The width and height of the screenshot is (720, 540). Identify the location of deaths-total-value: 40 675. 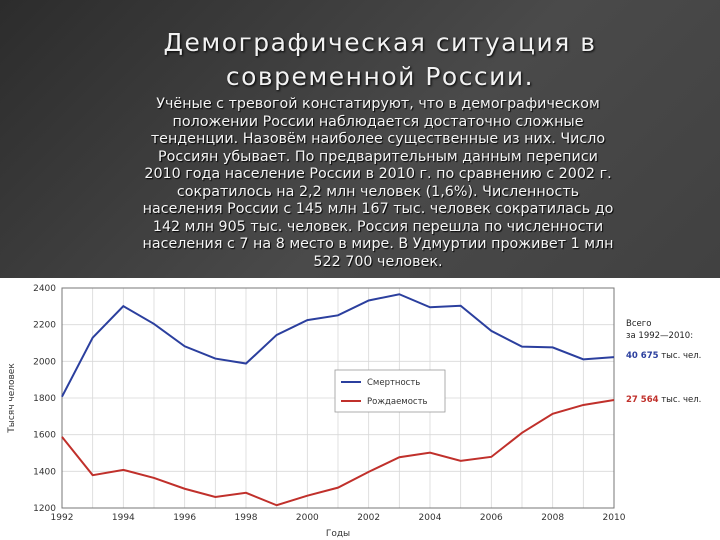
(642, 356).